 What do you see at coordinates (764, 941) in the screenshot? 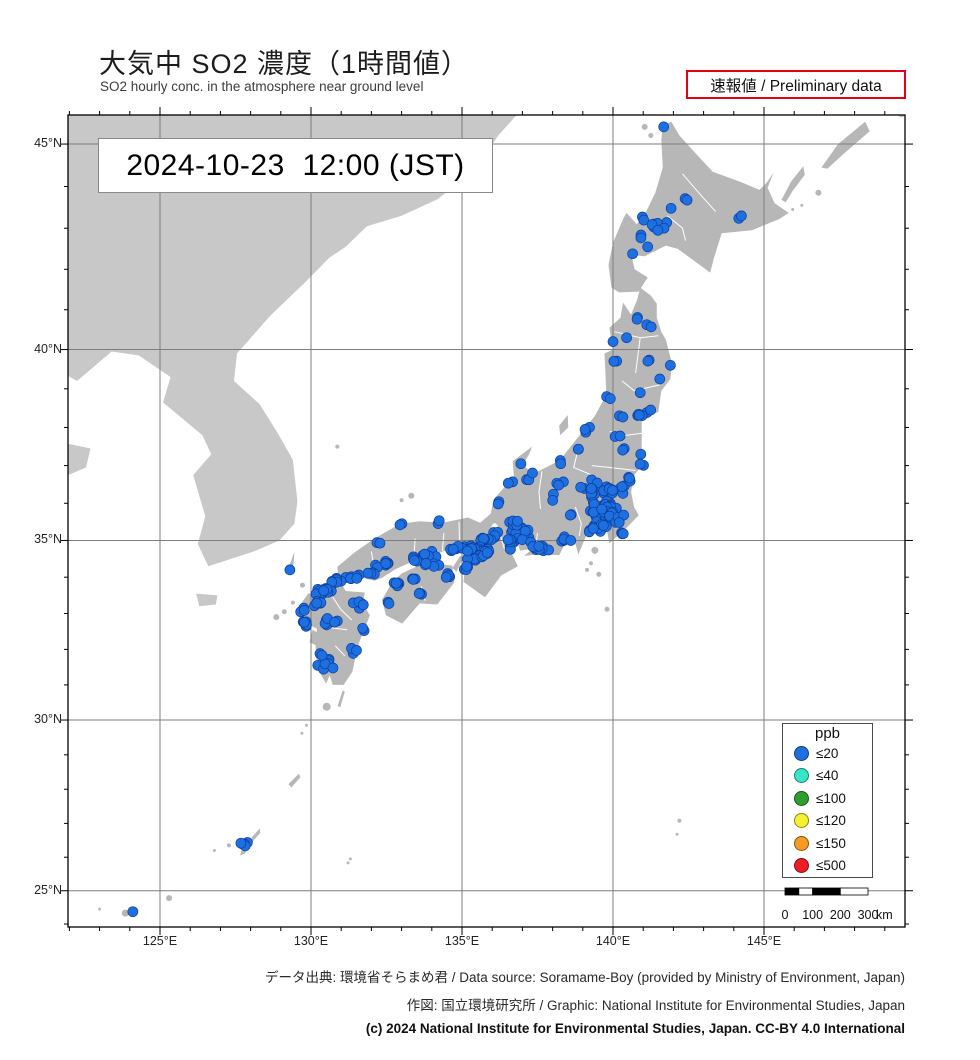
I see `lon-axis-label: 145°E` at bounding box center [764, 941].